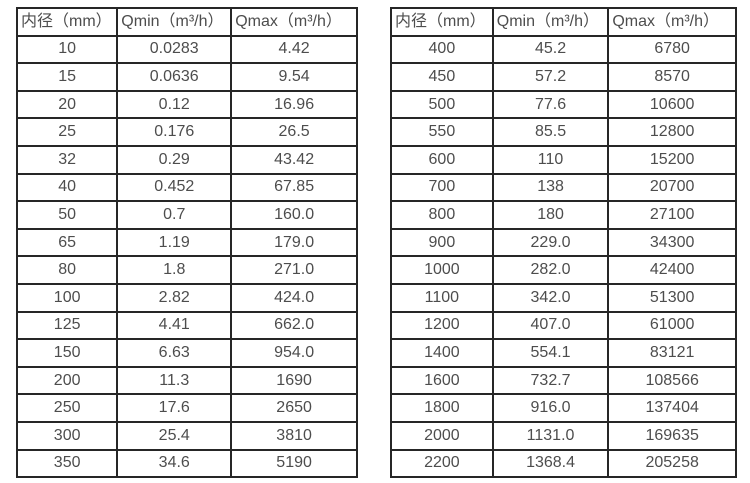 The height and width of the screenshot is (483, 750). Describe the element at coordinates (672, 49) in the screenshot. I see `table-cell: 6780` at that location.